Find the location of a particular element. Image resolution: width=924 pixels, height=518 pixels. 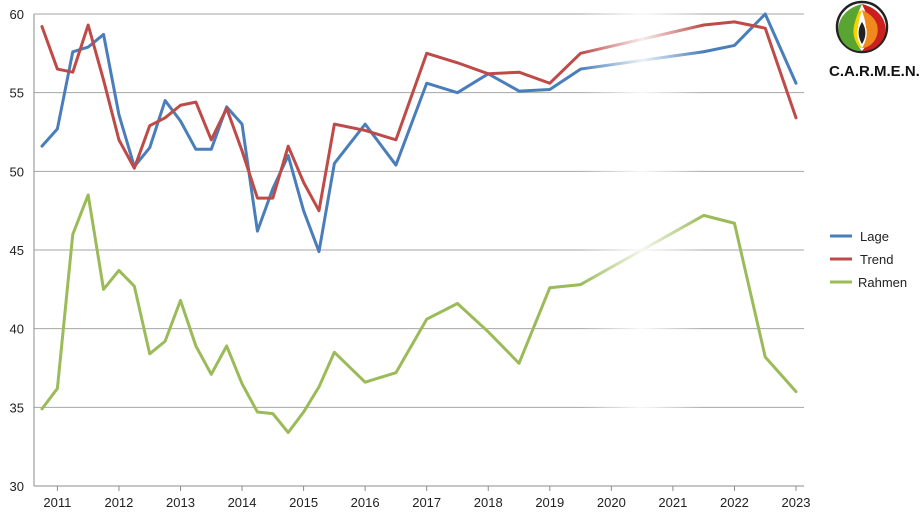

y-tick-label: 35 is located at coordinates (17, 407).